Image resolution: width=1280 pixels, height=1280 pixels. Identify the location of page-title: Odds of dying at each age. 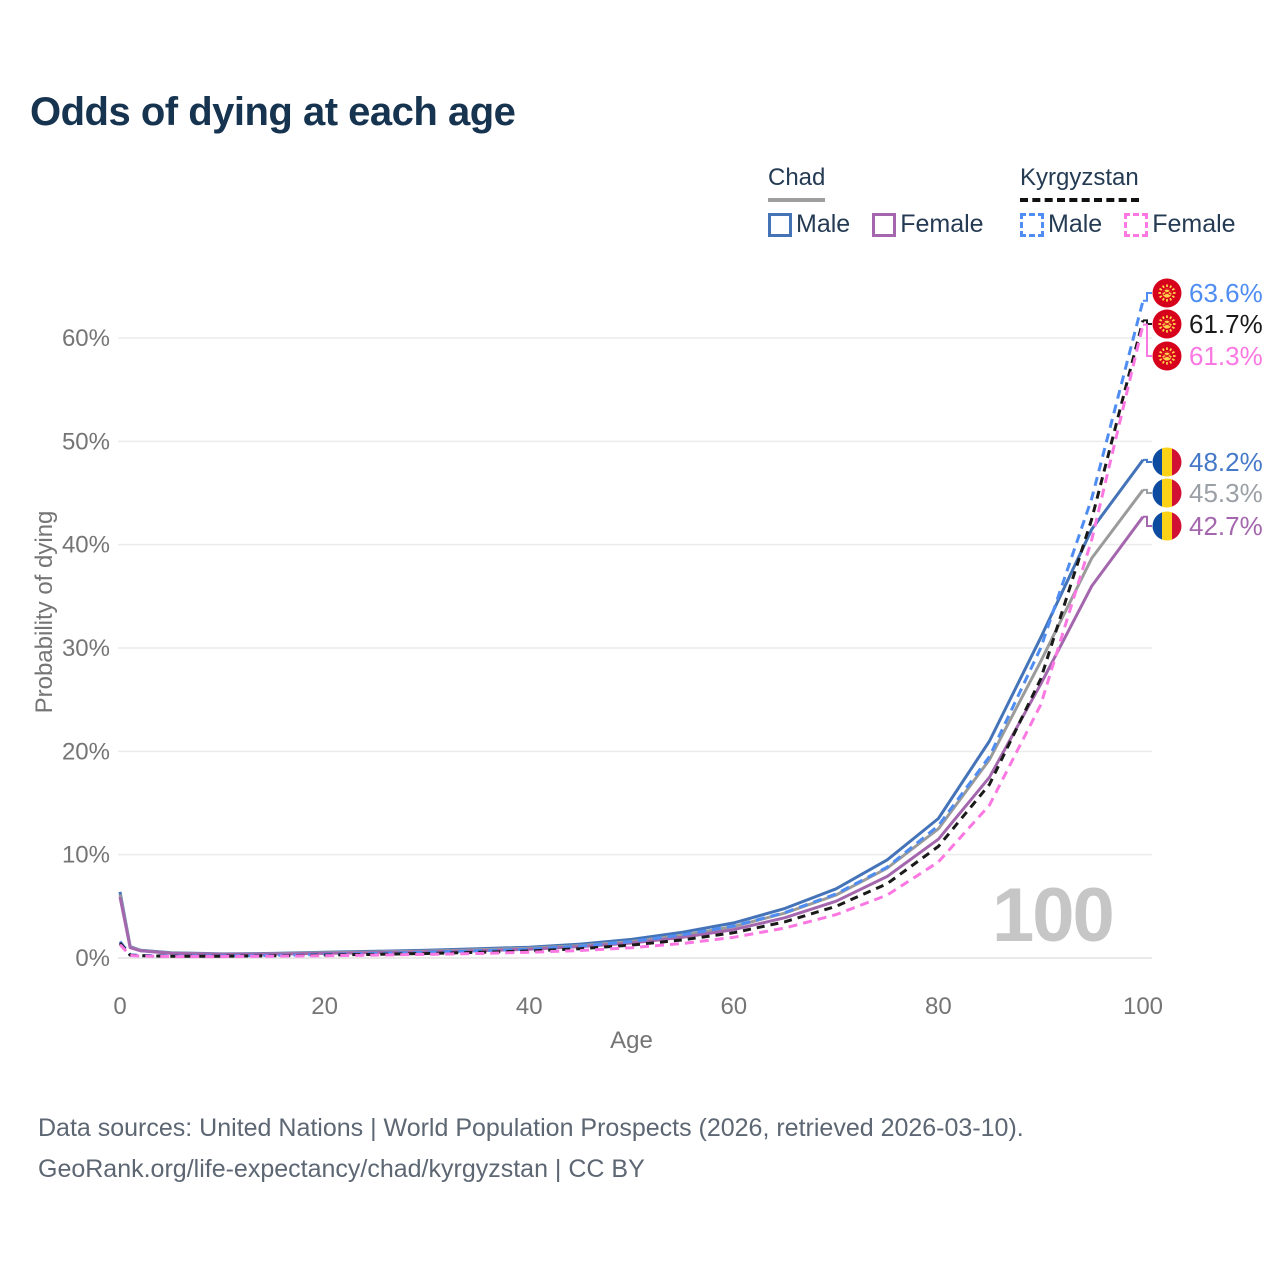
(273, 112).